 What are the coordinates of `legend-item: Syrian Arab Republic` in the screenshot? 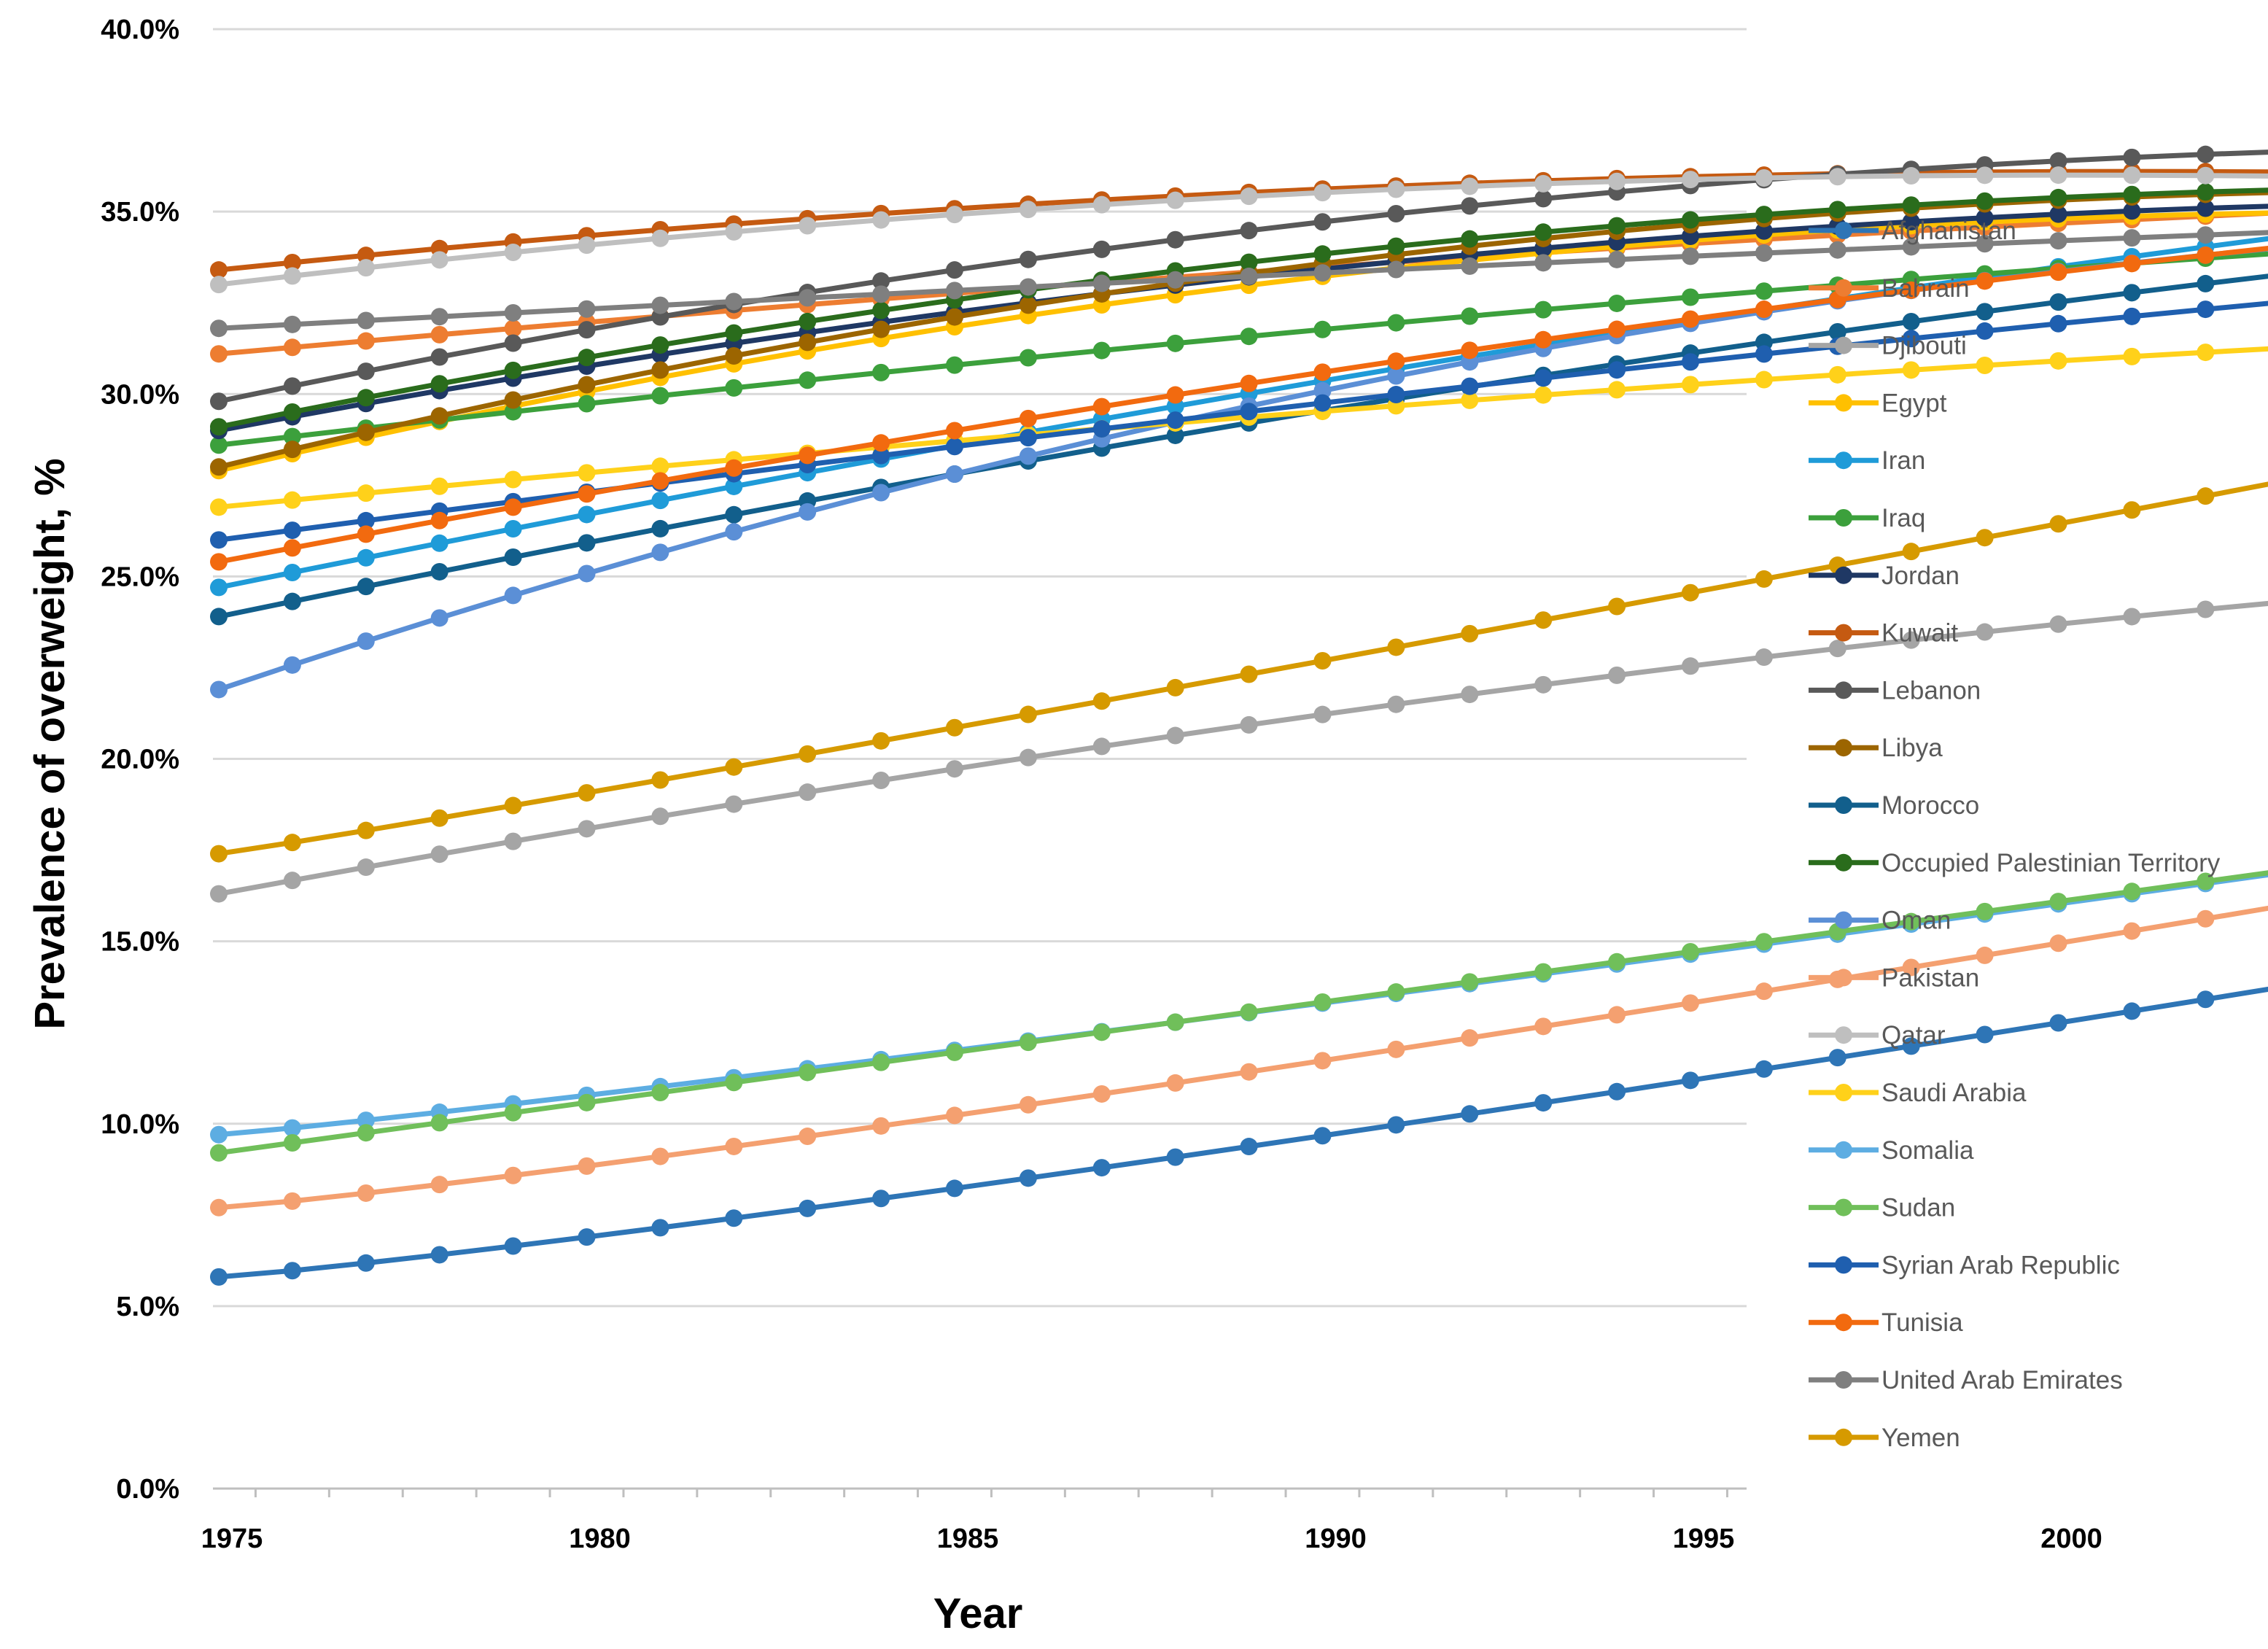 It's located at (1964, 1265).